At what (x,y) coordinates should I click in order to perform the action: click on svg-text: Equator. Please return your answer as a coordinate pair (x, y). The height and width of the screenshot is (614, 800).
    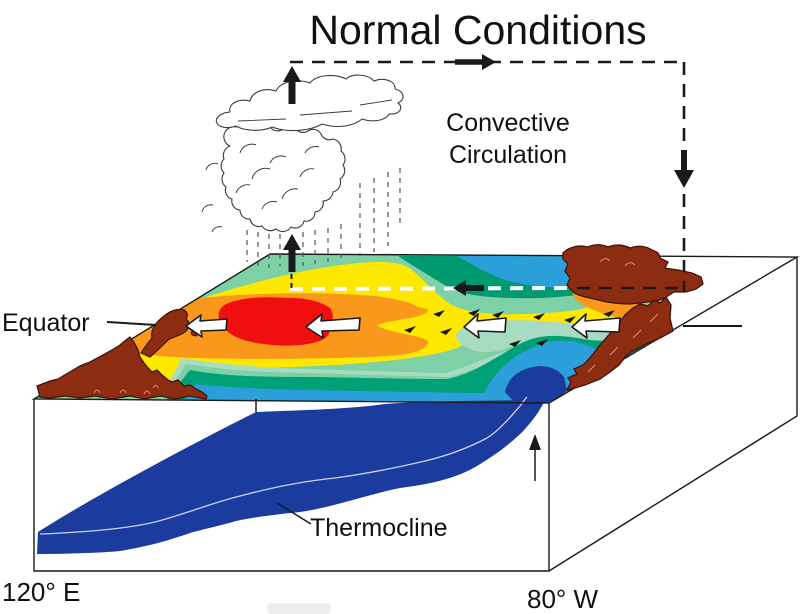
    Looking at the image, I should click on (46, 323).